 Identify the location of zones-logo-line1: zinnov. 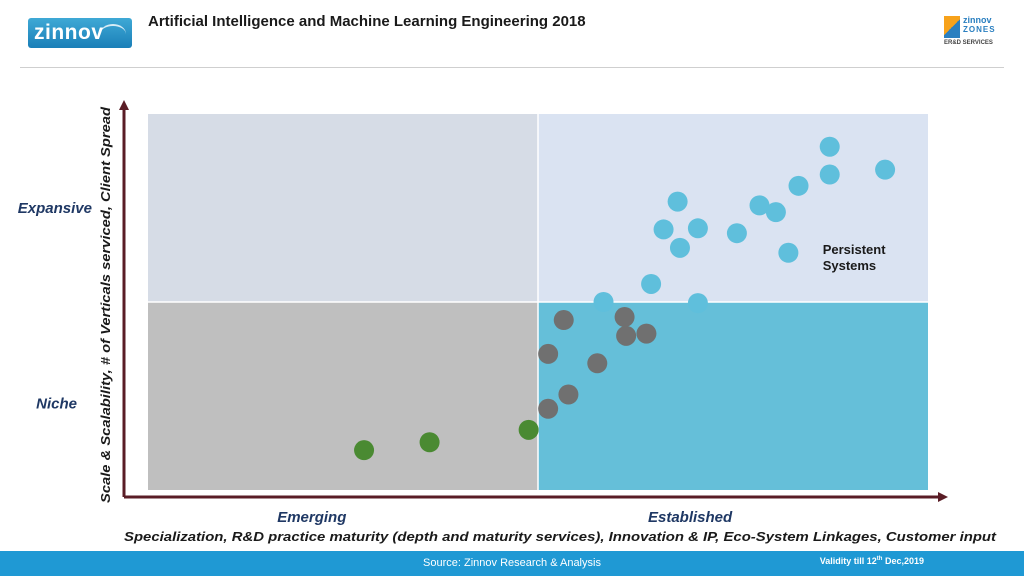
(977, 20).